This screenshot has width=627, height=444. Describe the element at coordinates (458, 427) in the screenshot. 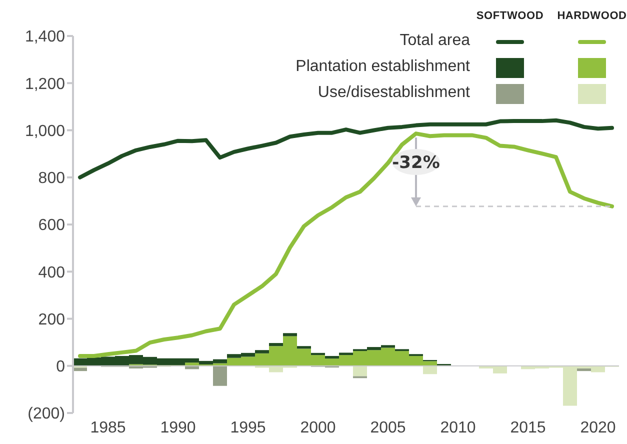

I see `x-tick-label: 2010` at that location.